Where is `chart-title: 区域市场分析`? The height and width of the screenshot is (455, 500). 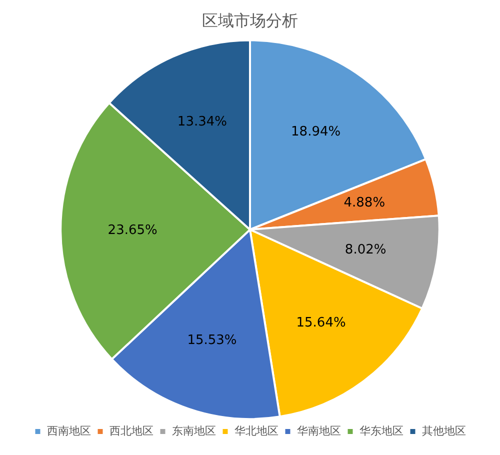
chart-title: 区域市场分析 is located at coordinates (250, 20).